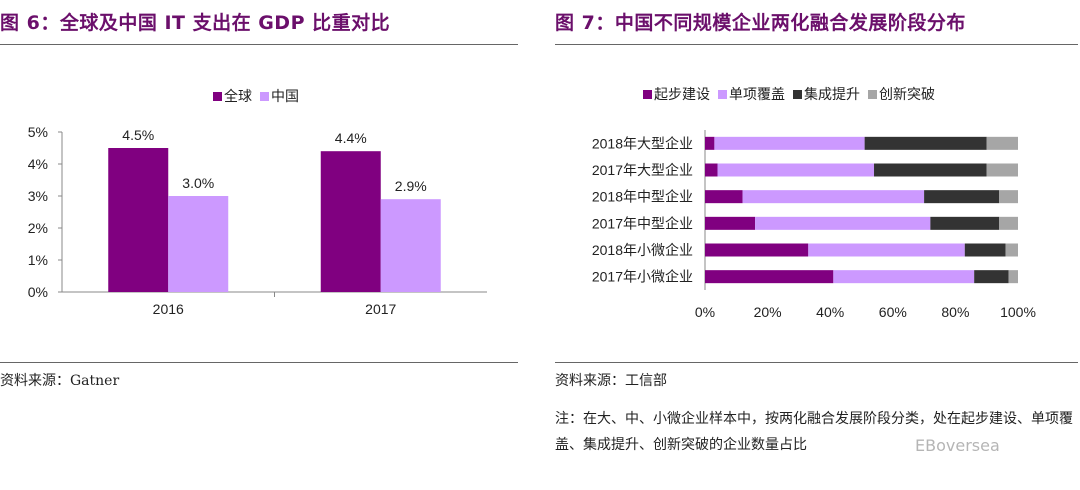 This screenshot has width=1080, height=490. Describe the element at coordinates (907, 95) in the screenshot. I see `legend-label-stage-innovate: 创新突破` at that location.